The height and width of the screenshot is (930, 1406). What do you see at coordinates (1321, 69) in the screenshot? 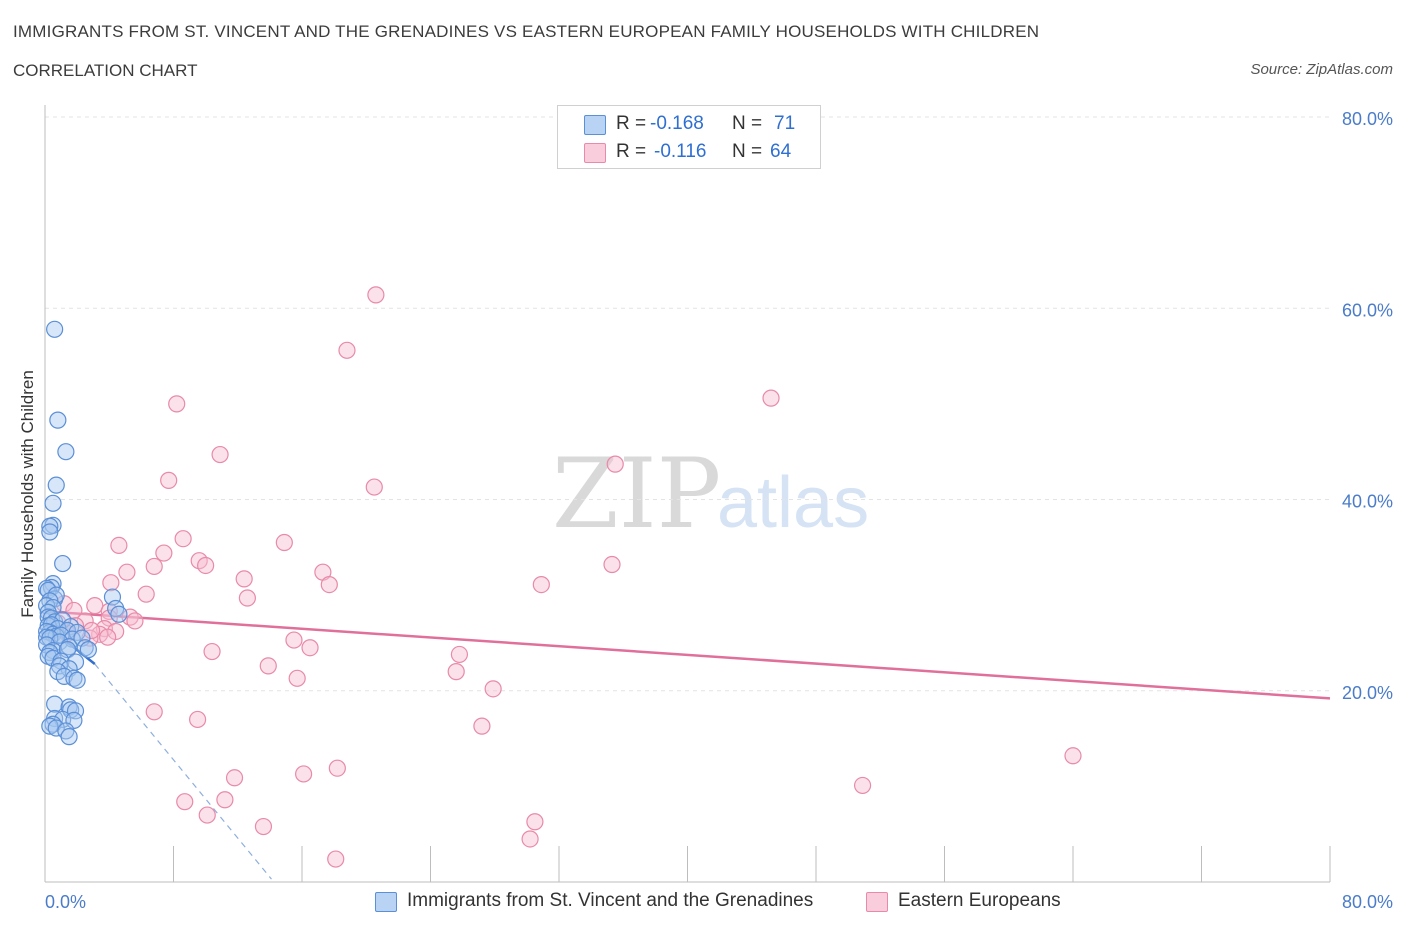
I see `source-label: Source: ZipAtlas.com` at bounding box center [1321, 69].